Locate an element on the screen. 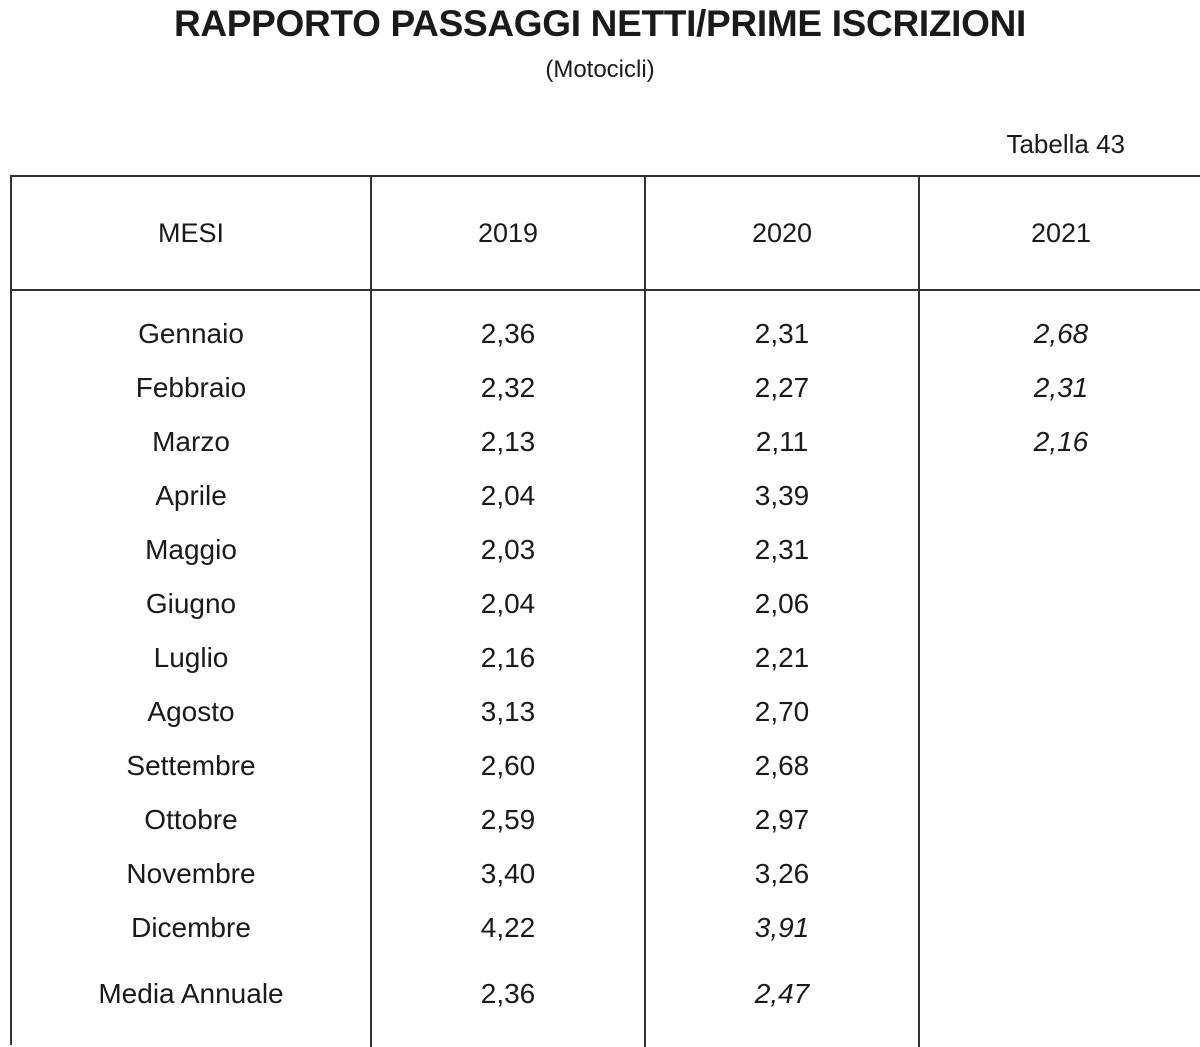 This screenshot has width=1200, height=1047. row-label: Media Annuale is located at coordinates (191, 993).